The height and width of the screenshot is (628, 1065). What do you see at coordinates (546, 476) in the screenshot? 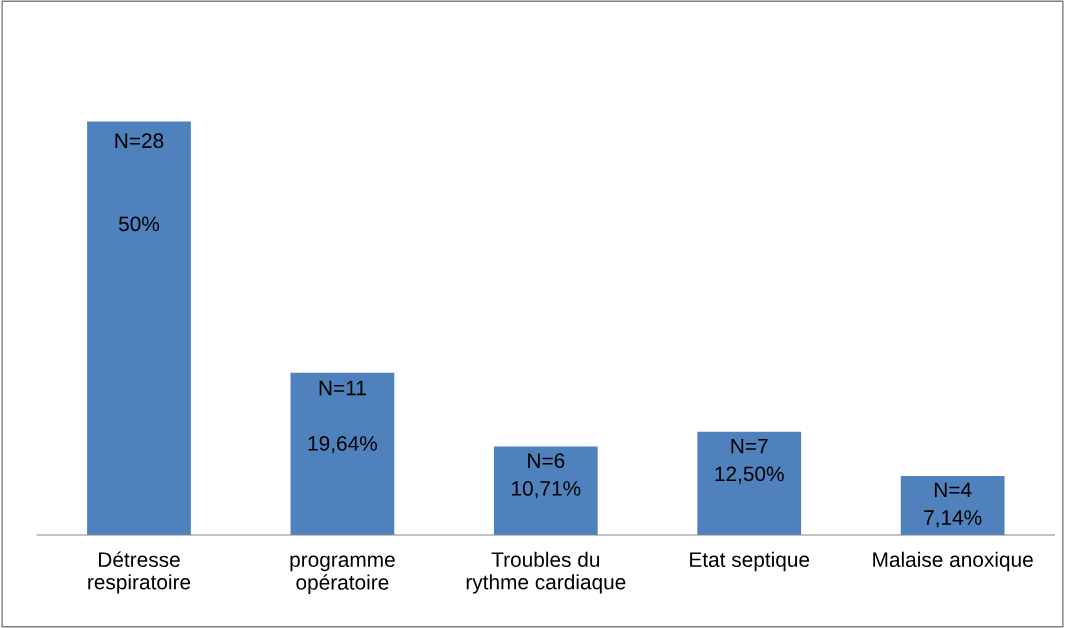
I see `data-label: N=6 10,71%` at bounding box center [546, 476].